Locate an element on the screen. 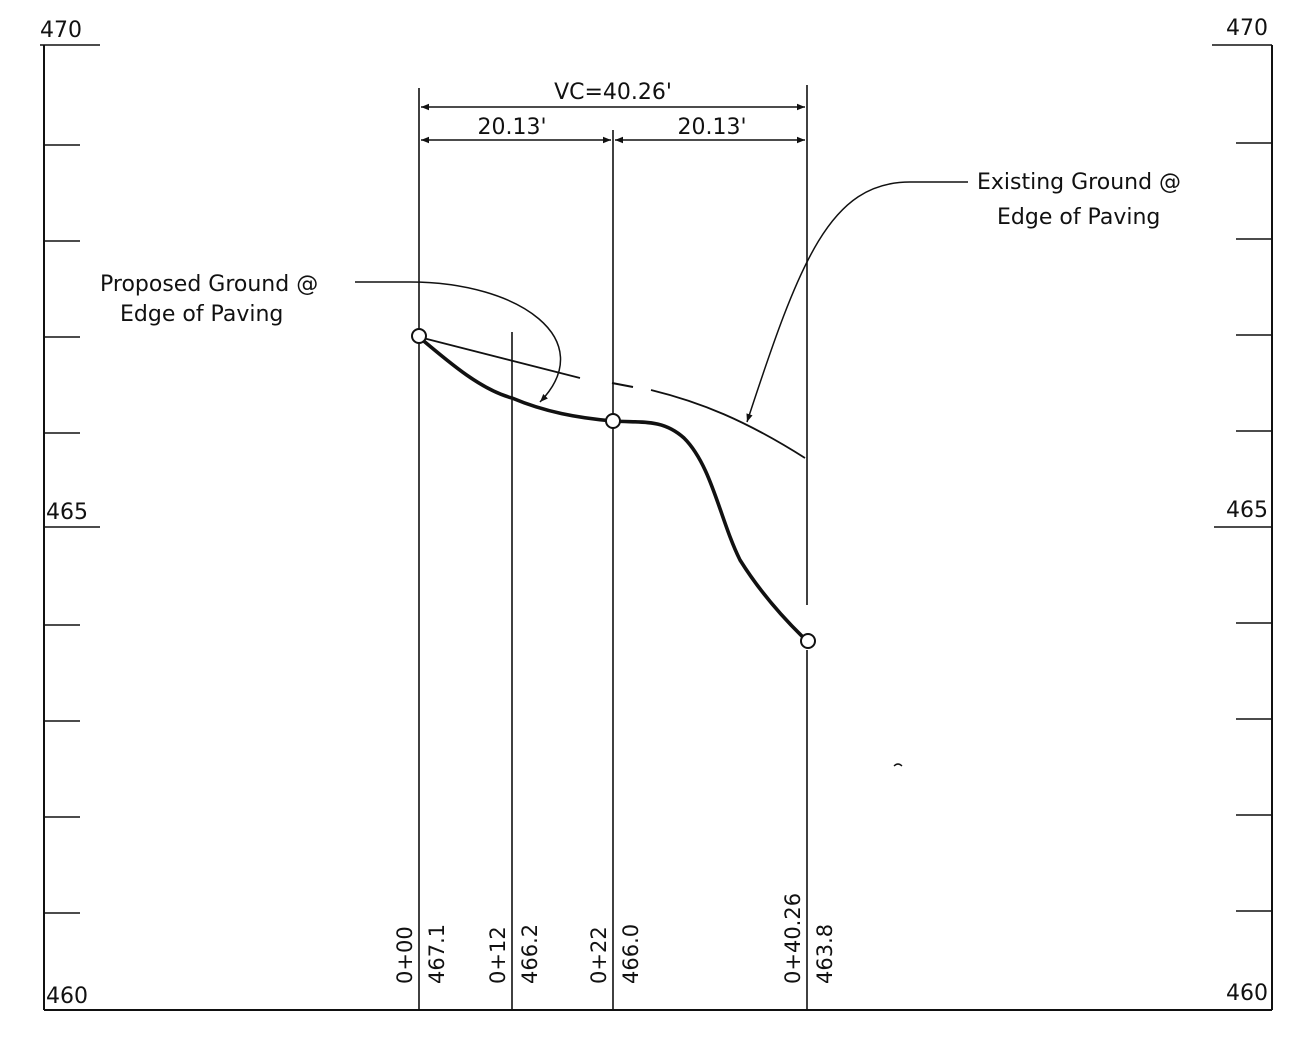 This screenshot has height=1037, width=1312. proposed-label-line2: Edge of Paving is located at coordinates (201, 314).